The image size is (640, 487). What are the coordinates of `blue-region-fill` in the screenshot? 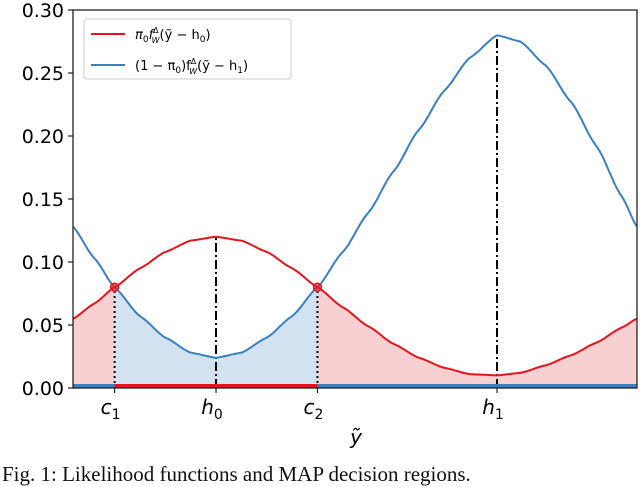 It's located at (216, 337).